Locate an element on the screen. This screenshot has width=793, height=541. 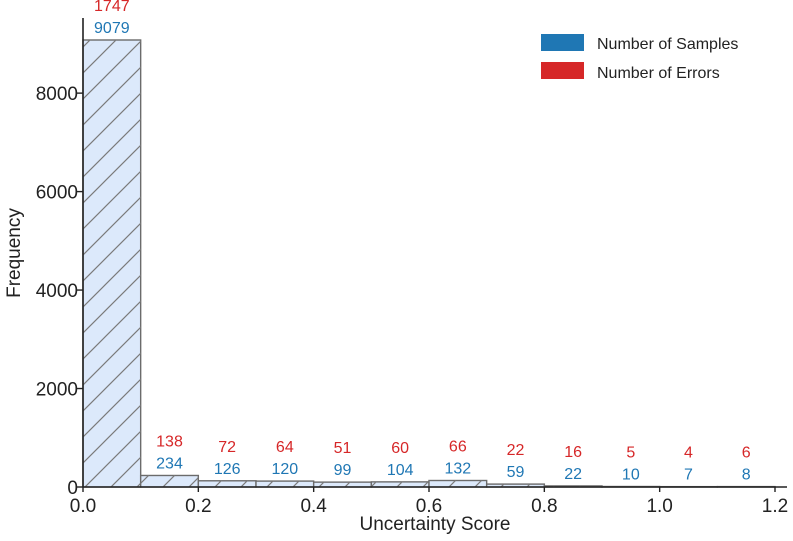
legend-label-errors: Number of Errors is located at coordinates (658, 73).